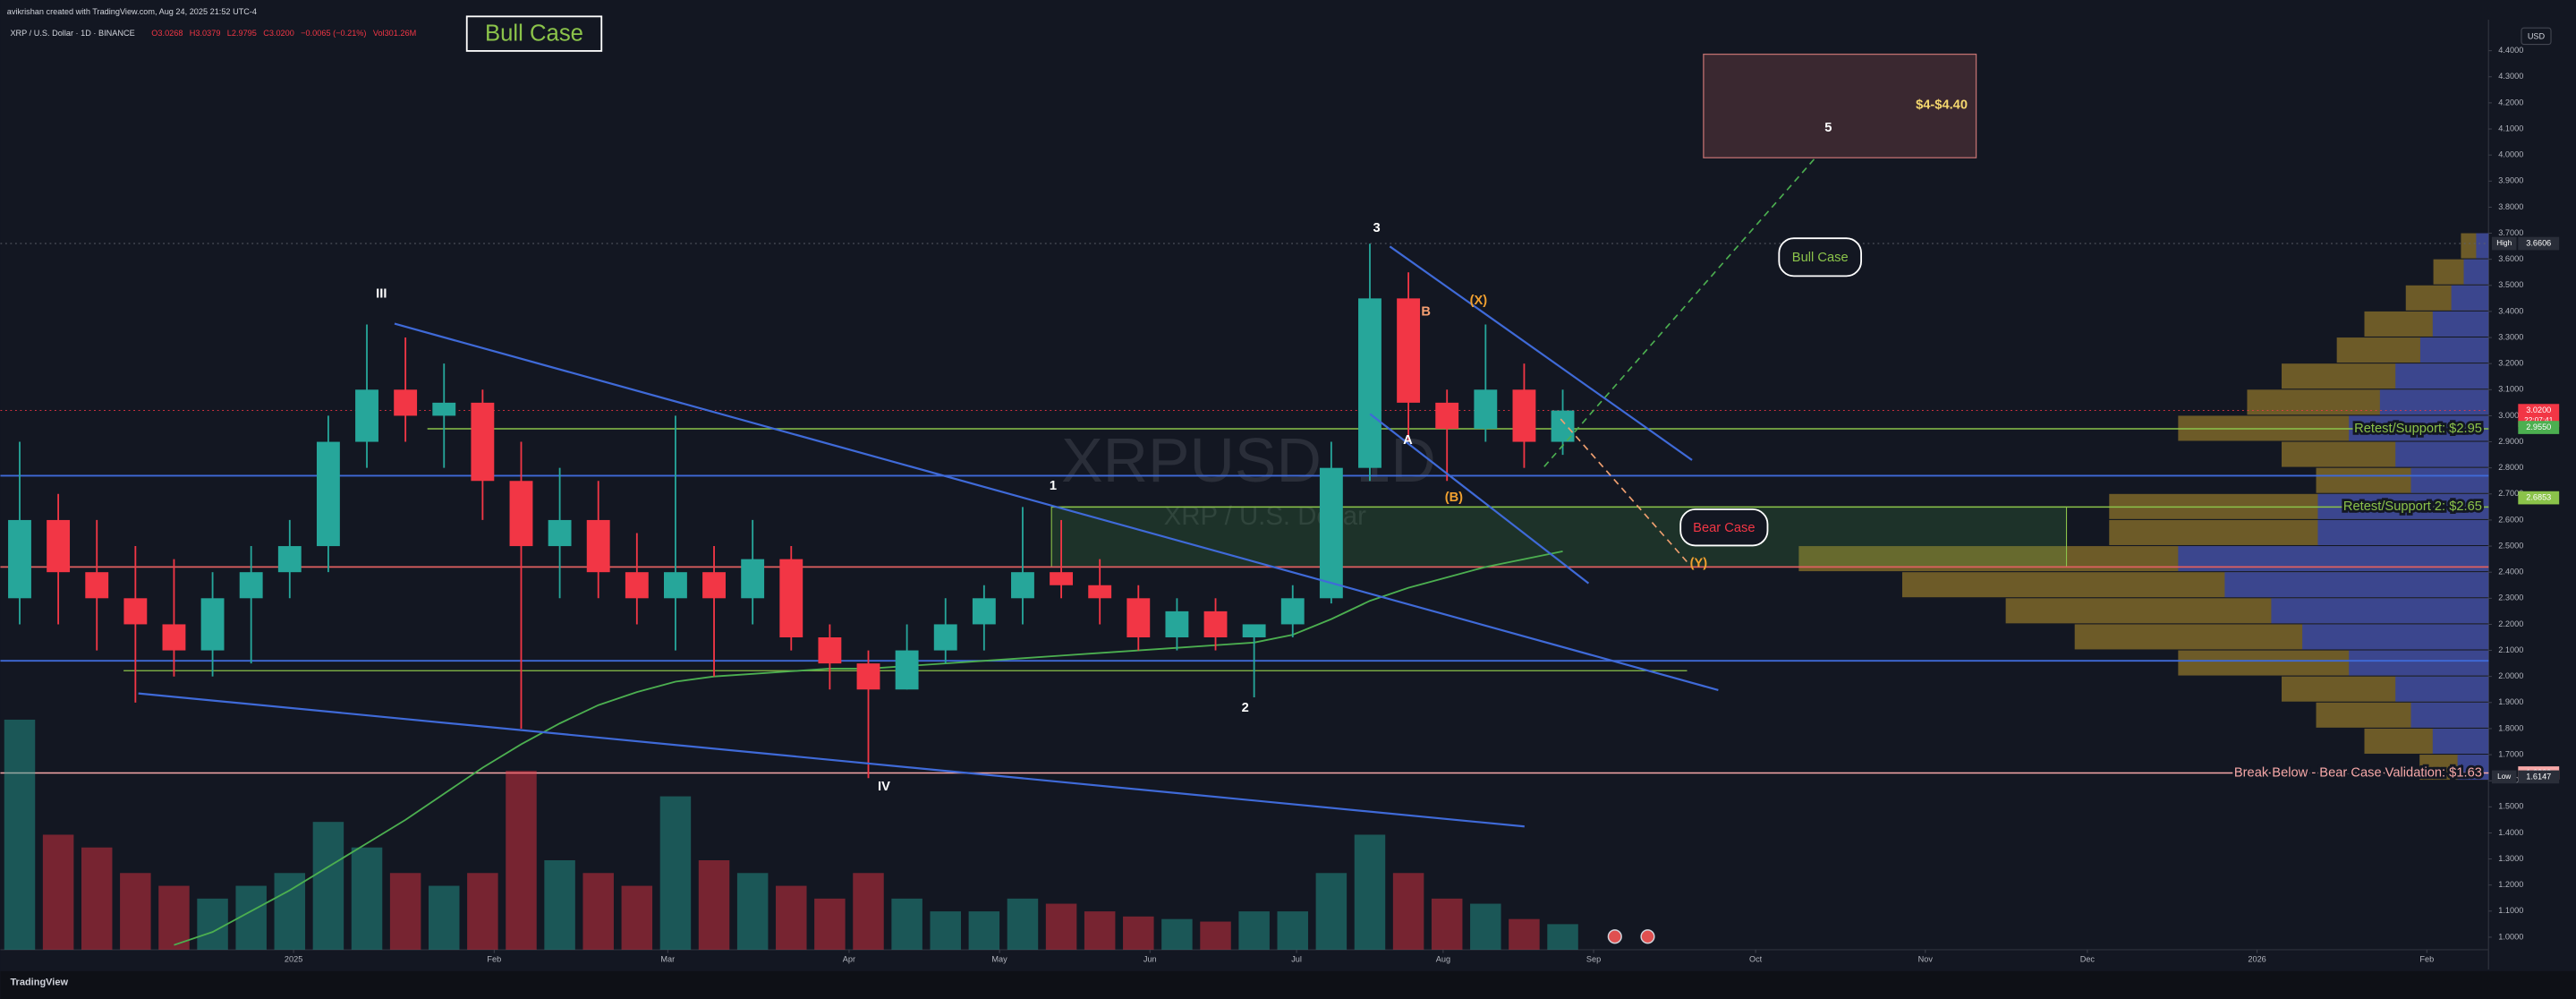  Describe the element at coordinates (2510, 649) in the screenshot. I see `y-tick-label: 2.1000` at that location.